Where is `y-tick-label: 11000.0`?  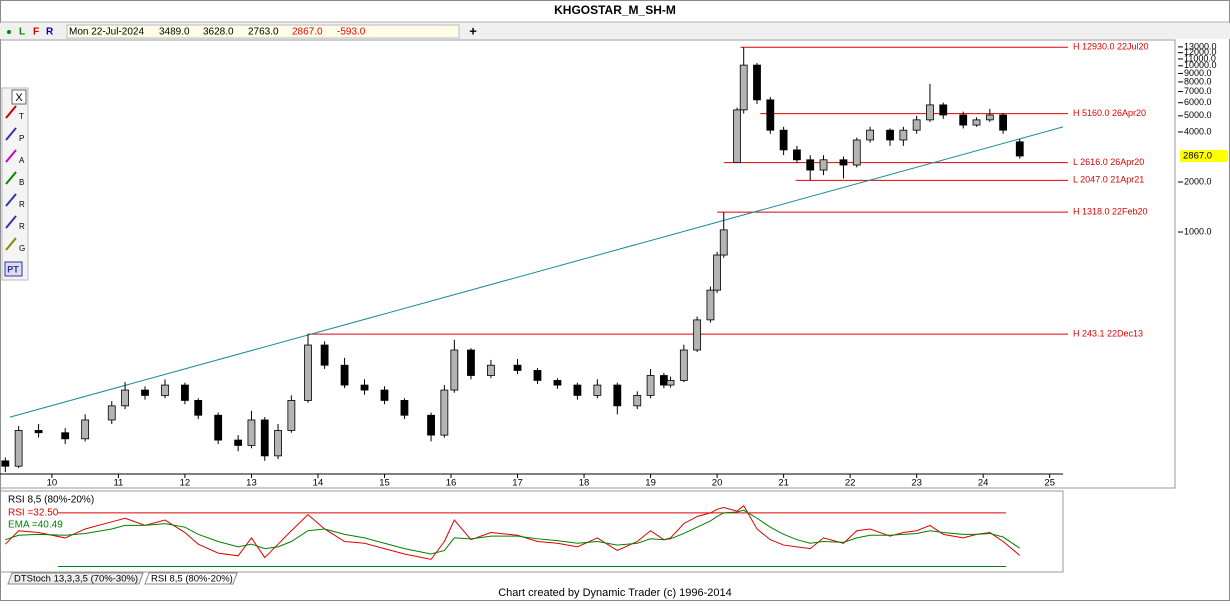 y-tick-label: 11000.0 is located at coordinates (1200, 58).